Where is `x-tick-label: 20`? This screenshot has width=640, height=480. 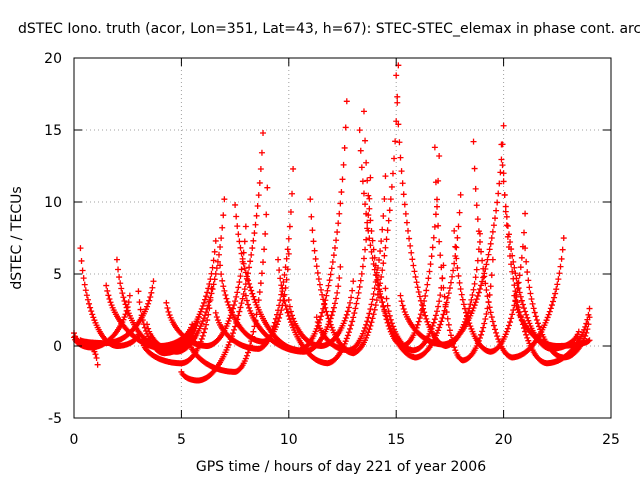 x-tick-label: 20 is located at coordinates (504, 440).